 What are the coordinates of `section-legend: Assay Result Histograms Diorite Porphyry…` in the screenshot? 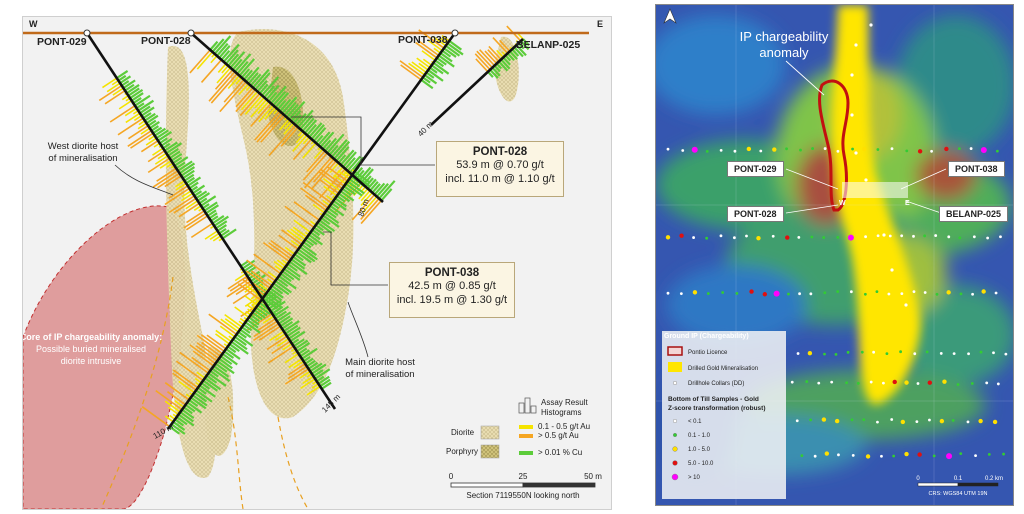 It's located at (518, 428).